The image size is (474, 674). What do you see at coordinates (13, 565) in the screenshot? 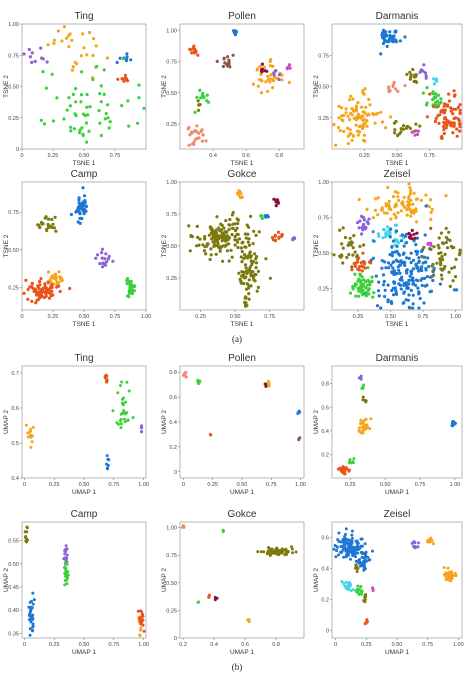
I see `y-tick-label: 0.50` at bounding box center [13, 565].